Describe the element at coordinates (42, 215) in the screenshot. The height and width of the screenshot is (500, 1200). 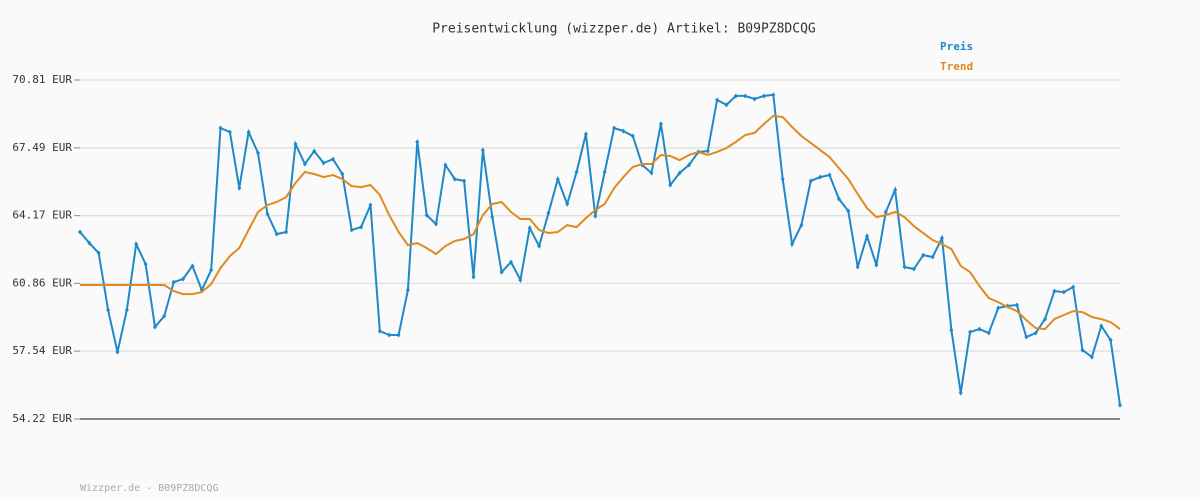
I see `y-tick-label: 64.17 EUR` at that location.